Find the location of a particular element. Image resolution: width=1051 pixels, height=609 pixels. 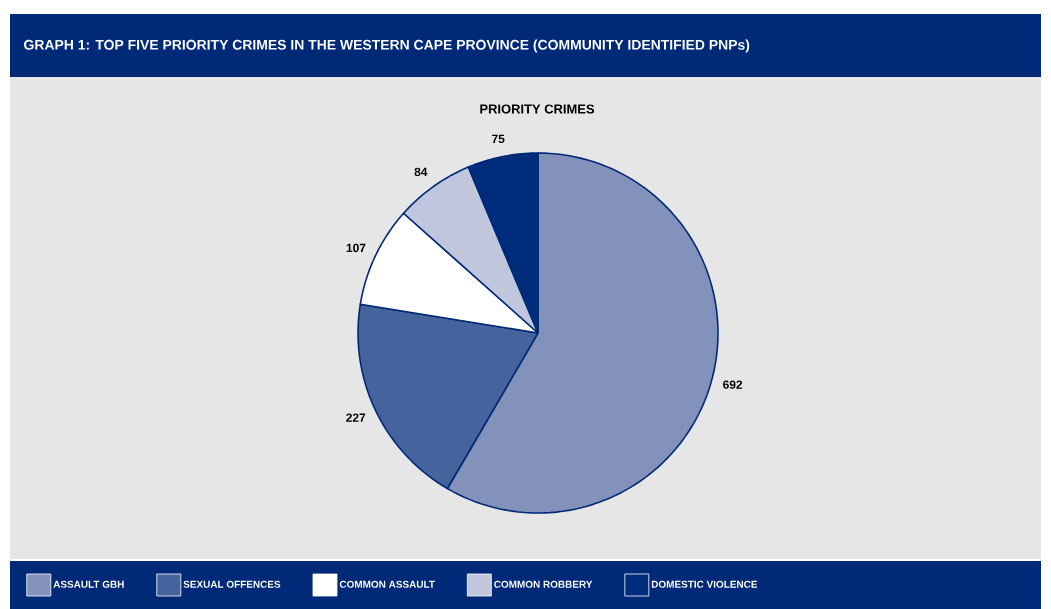

legend-label: SEXUAL OFFENCES is located at coordinates (232, 584).